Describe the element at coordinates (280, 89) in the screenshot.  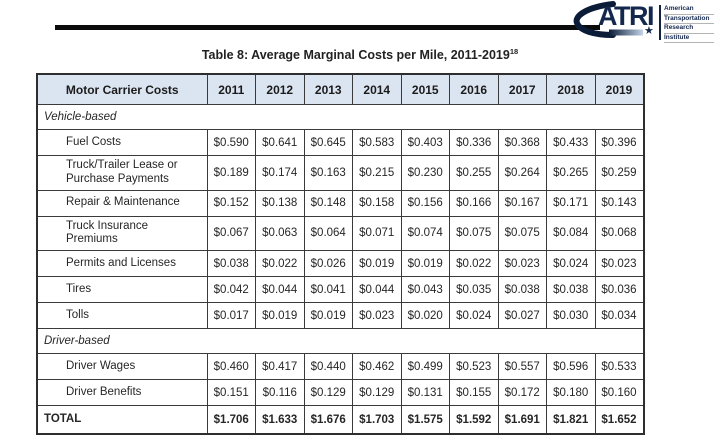
I see `year-header-cell: 2012` at that location.